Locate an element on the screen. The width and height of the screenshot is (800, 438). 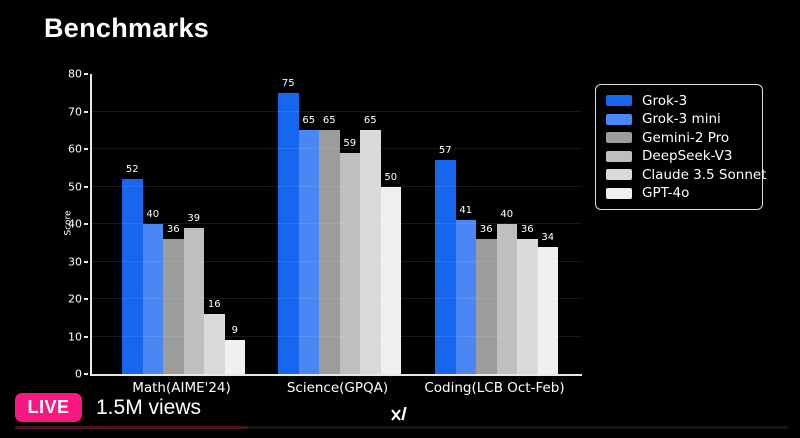
xai-logo-icon is located at coordinates (400, 414).